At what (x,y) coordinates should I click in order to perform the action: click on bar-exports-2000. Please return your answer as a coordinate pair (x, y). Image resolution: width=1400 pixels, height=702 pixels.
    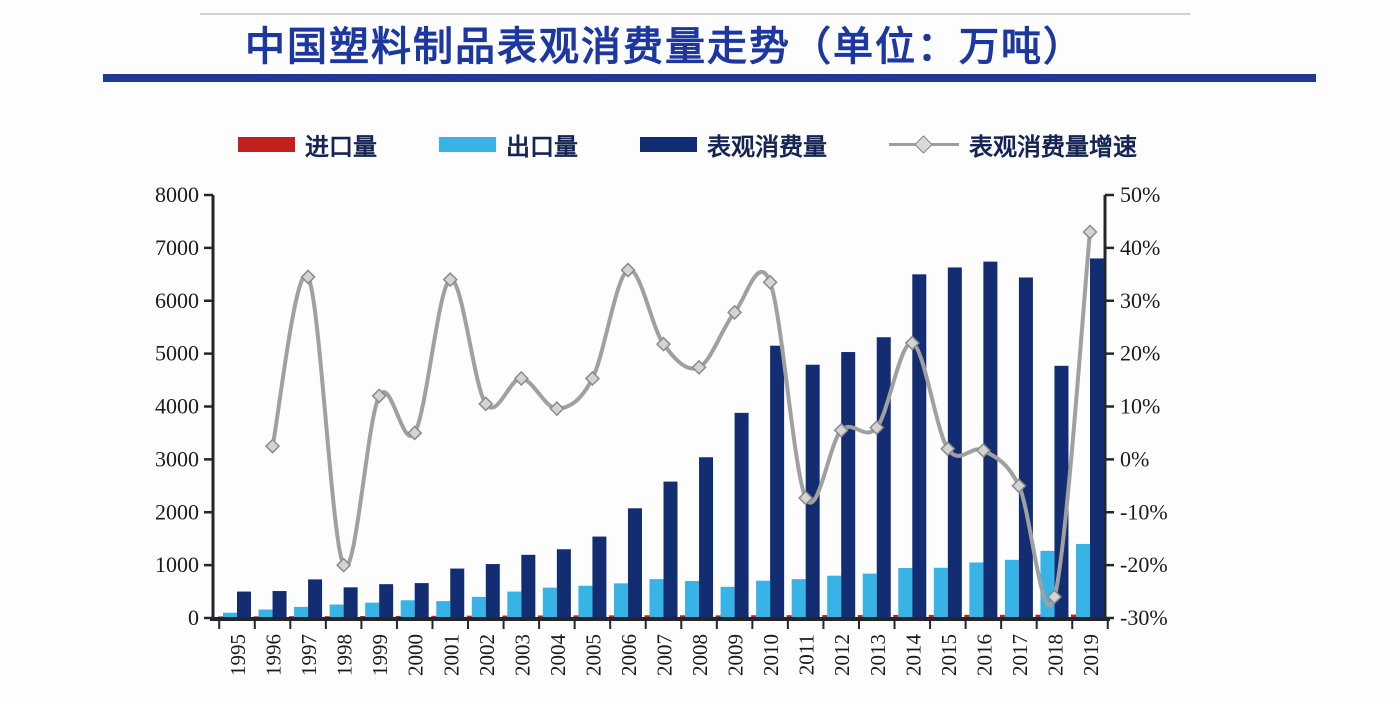
    Looking at the image, I should click on (407, 609).